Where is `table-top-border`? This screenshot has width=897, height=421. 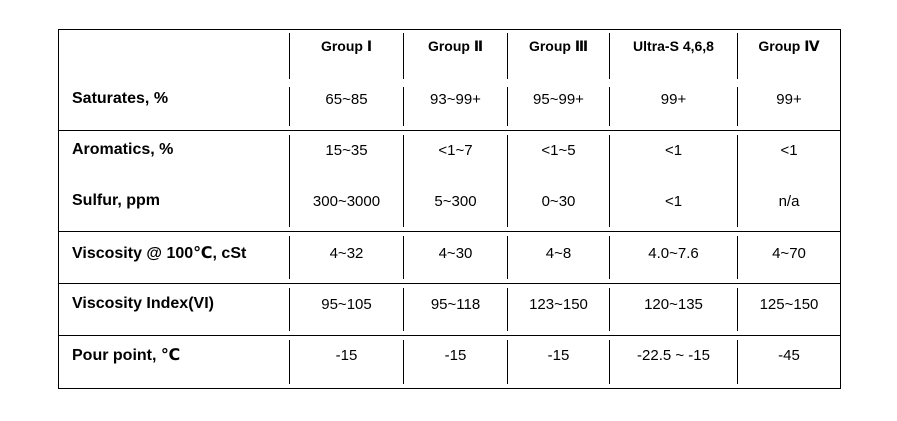 table-top-border is located at coordinates (449, 29).